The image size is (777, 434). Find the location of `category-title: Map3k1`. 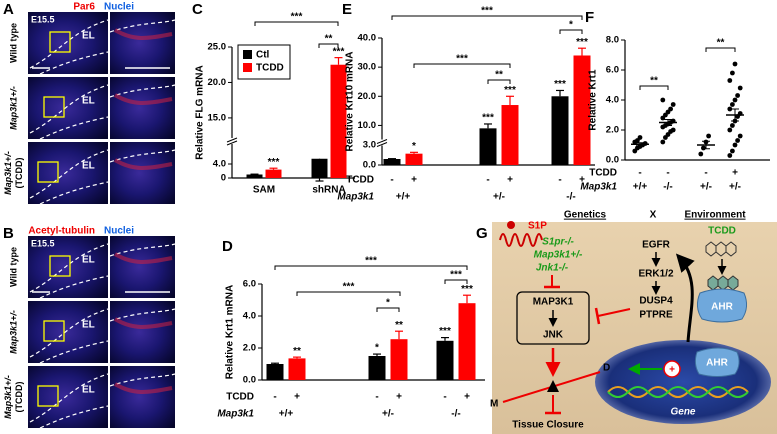

category-title: Map3k1 is located at coordinates (235, 414).